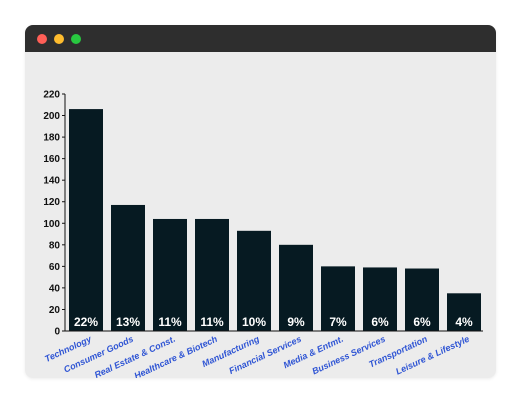 This screenshot has width=521, height=403. What do you see at coordinates (51, 138) in the screenshot?
I see `y-tick-label: 180` at bounding box center [51, 138].